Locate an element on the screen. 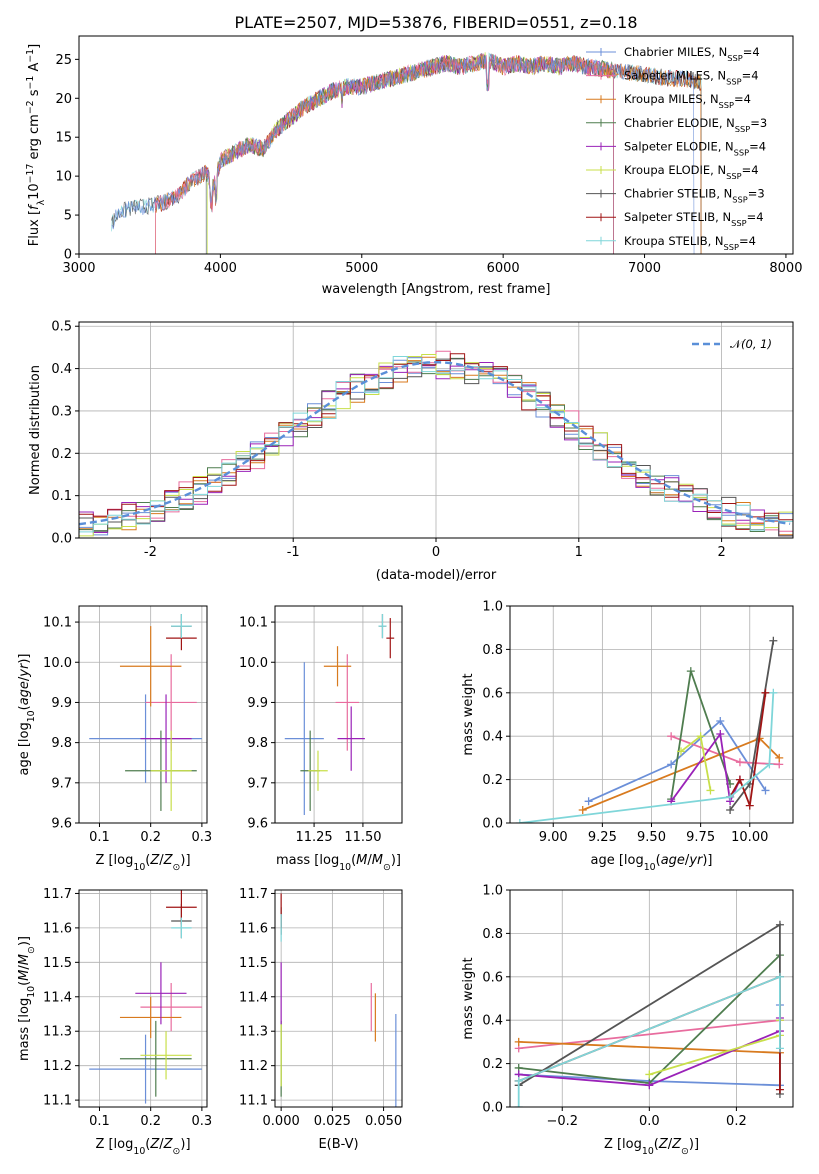 This screenshot has width=819, height=1174. legend-label: Salpeter ELODIE, NSSP=4 is located at coordinates (695, 148).